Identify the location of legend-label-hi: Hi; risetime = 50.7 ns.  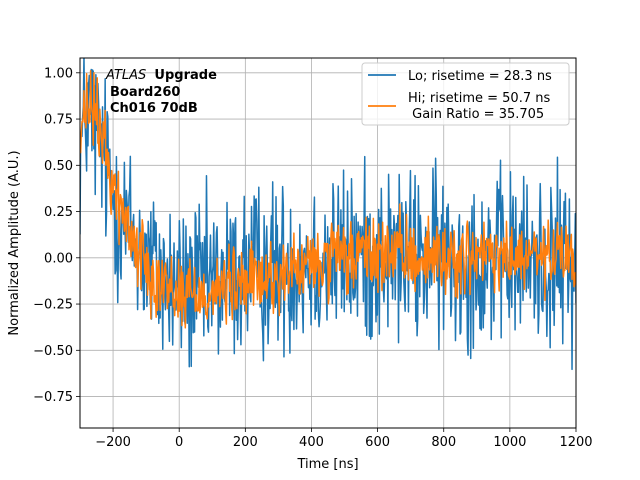
(479, 98).